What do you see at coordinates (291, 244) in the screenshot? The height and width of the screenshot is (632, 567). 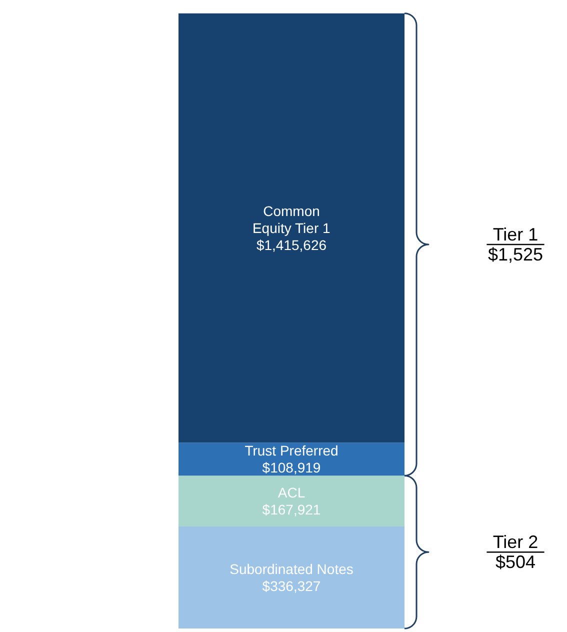 I see `data-label: $1,415,626` at bounding box center [291, 244].